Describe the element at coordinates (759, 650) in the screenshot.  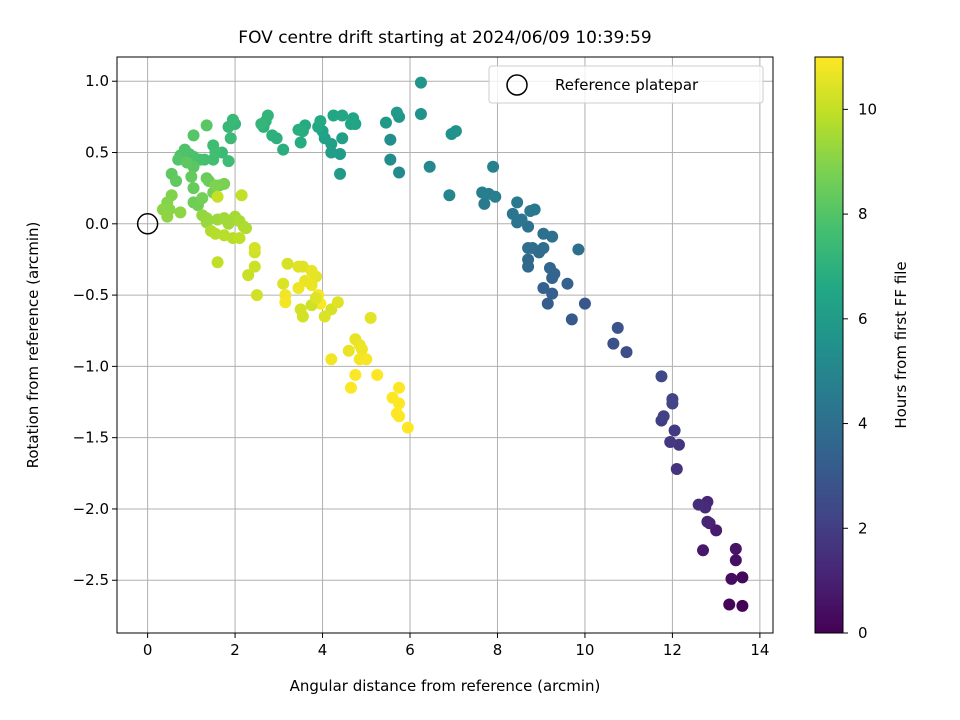
I see `x-tick-label: 14` at that location.